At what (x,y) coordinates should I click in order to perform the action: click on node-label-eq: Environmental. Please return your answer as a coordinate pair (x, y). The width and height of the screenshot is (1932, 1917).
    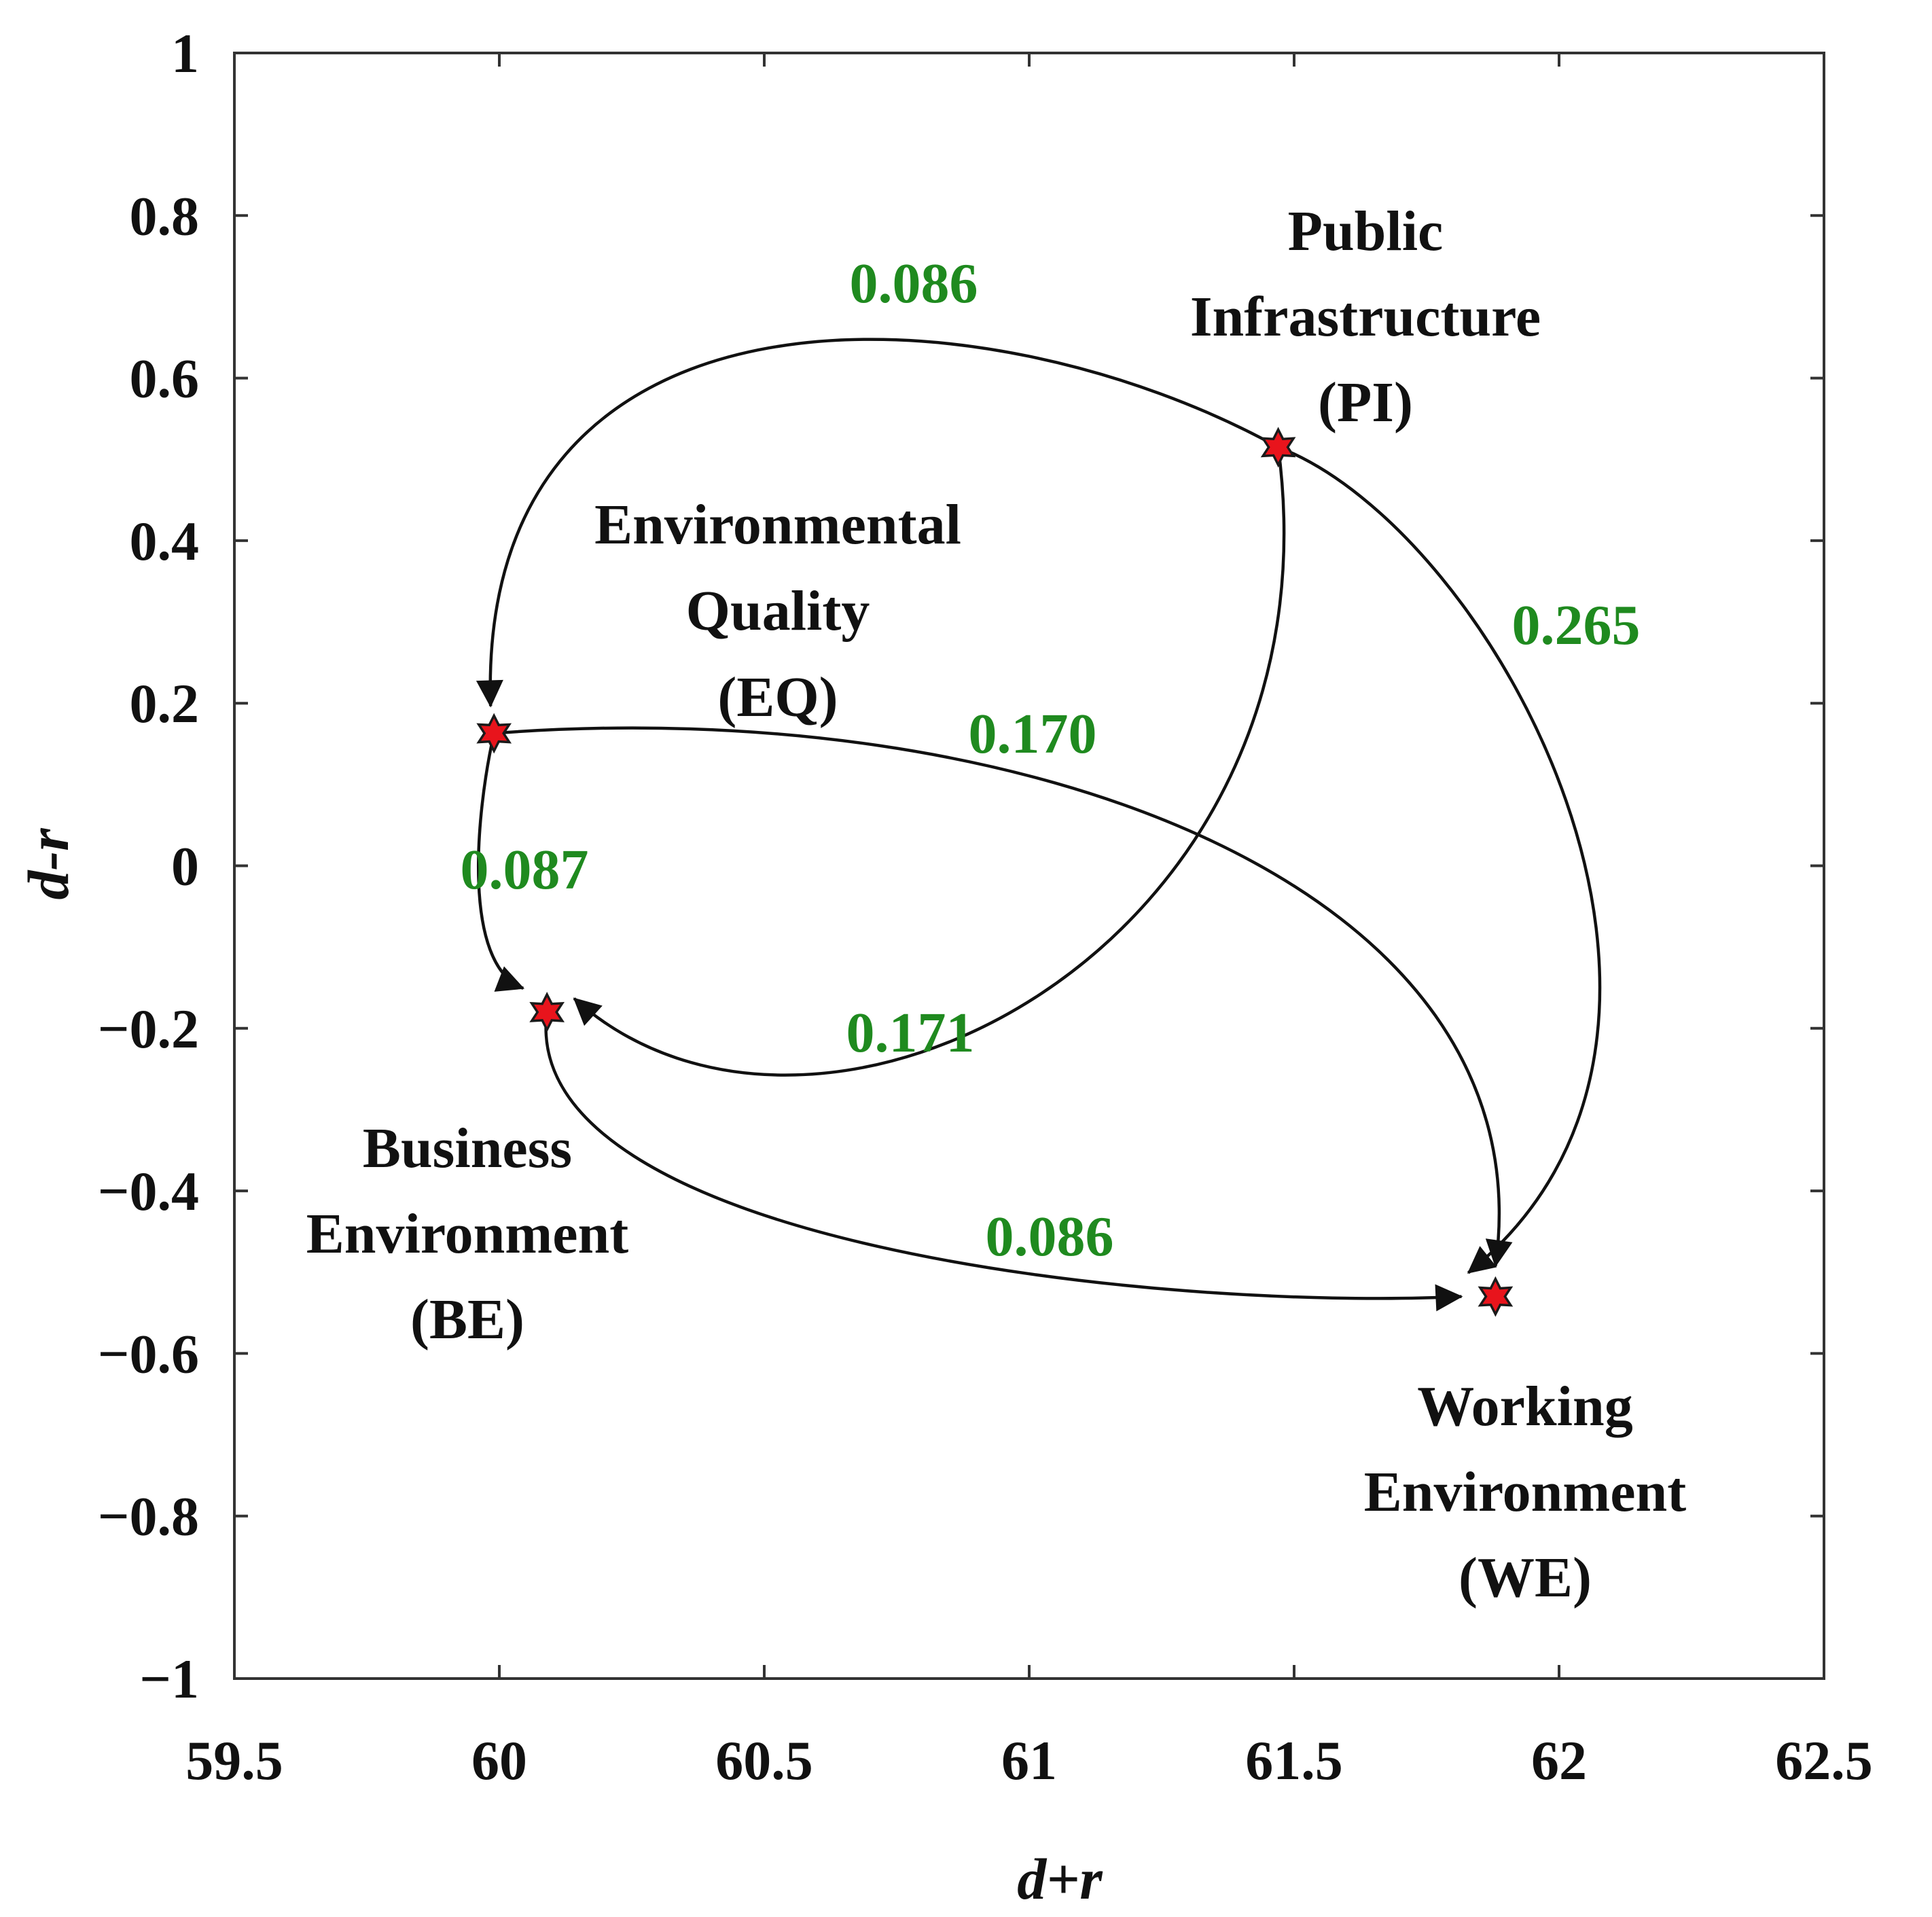
    Looking at the image, I should click on (778, 524).